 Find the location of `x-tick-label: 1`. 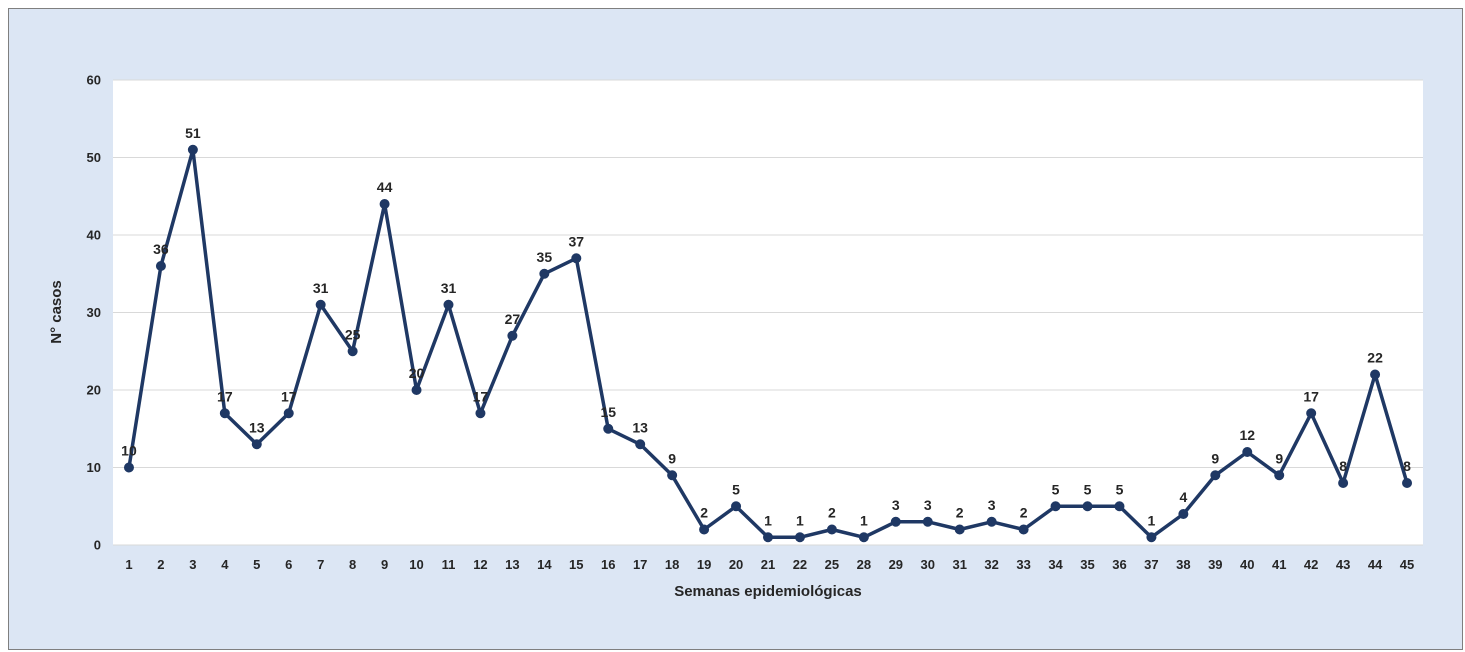

x-tick-label: 1 is located at coordinates (128, 564).